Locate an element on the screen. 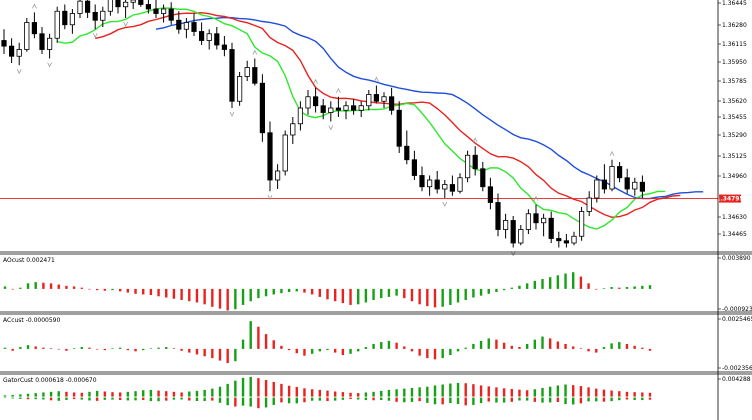 This screenshot has height=420, width=752. ao-indicator-pane: AOcust 0.002471 0.003890 -0.000923 is located at coordinates (377, 284).